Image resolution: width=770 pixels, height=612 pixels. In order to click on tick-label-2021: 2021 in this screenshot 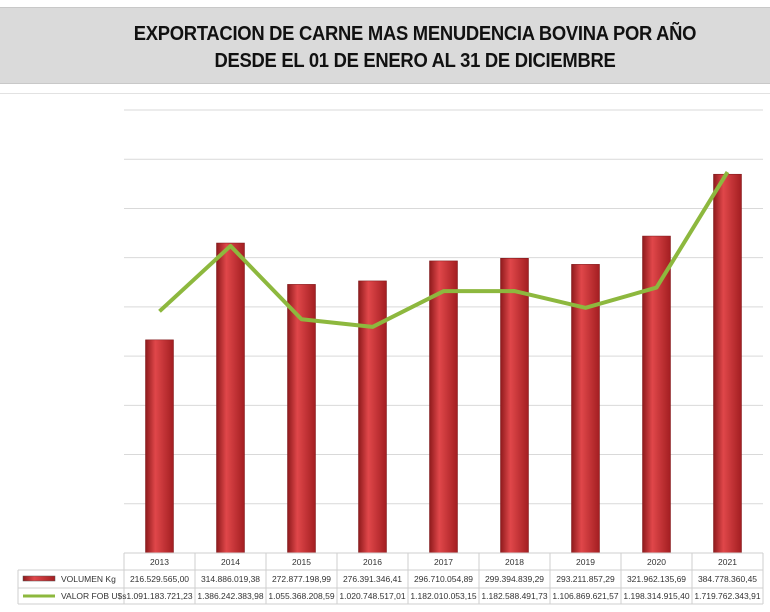, I will do `click(727, 562)`.